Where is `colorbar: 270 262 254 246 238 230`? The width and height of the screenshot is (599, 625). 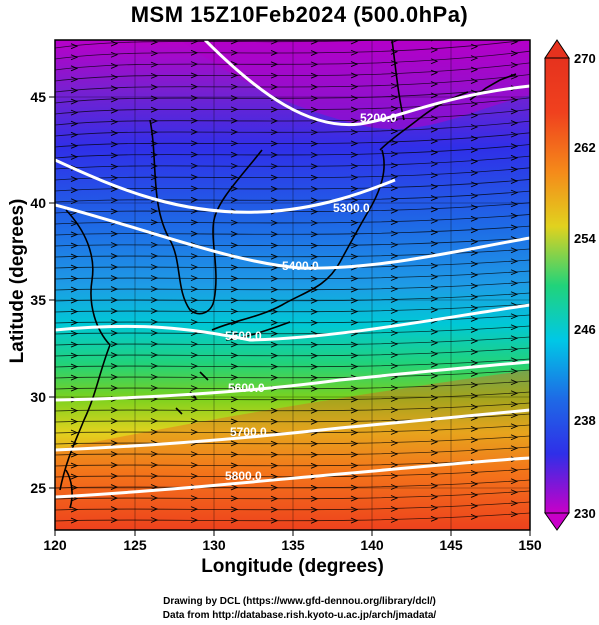
colorbar: 270 262 254 246 238 230 is located at coordinates (570, 285).